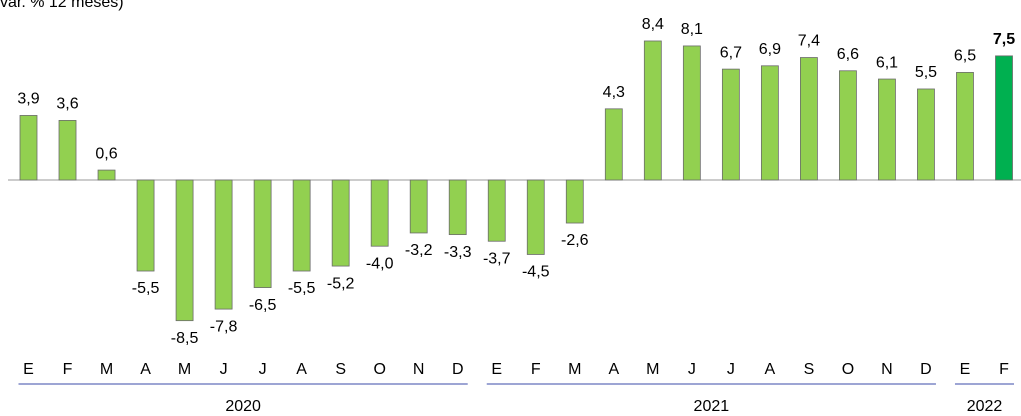 The image size is (1021, 416). What do you see at coordinates (848, 54) in the screenshot?
I see `value-label: 6,6` at bounding box center [848, 54].